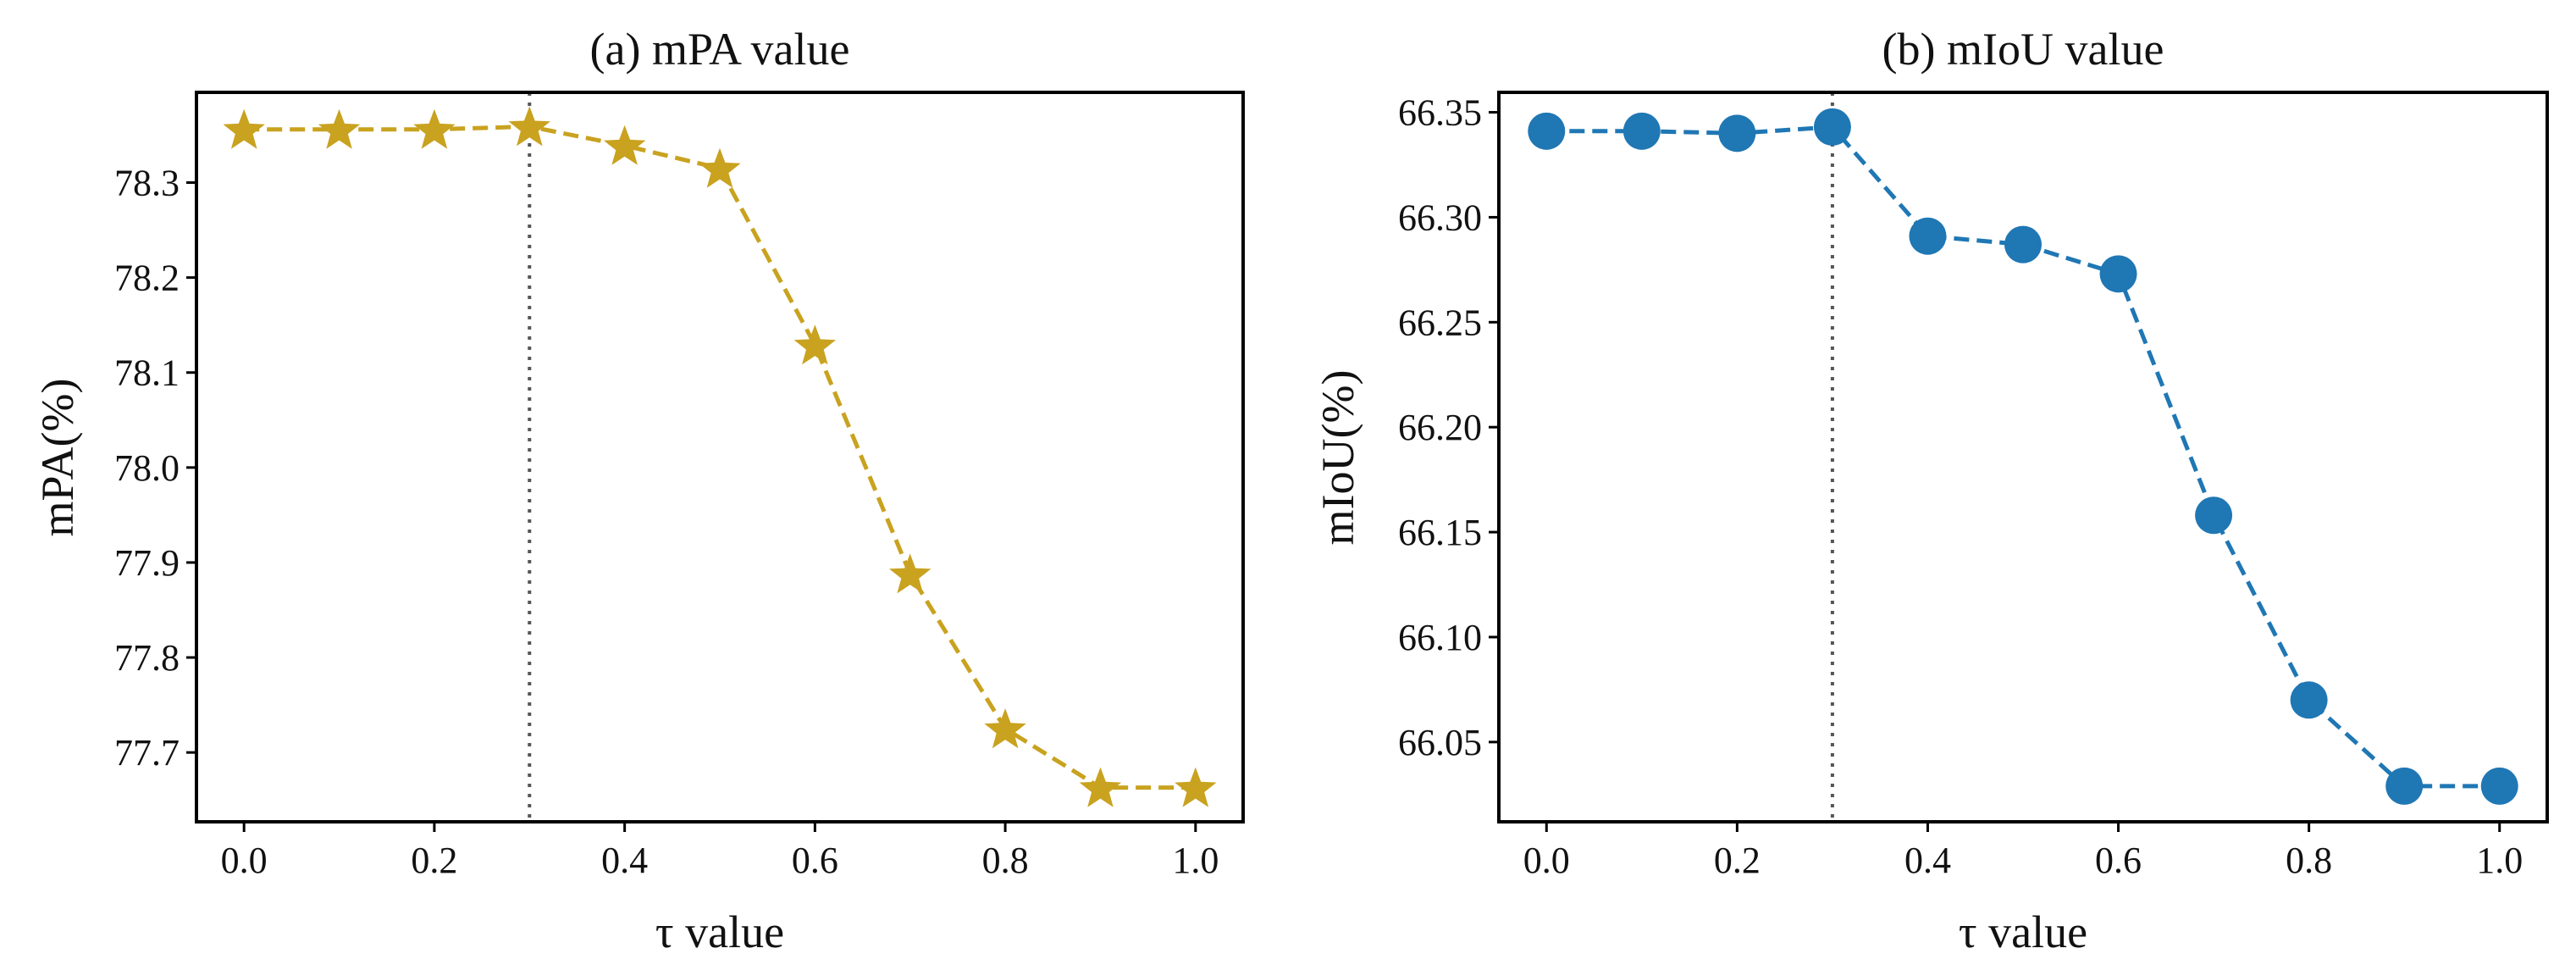 This screenshot has width=2576, height=976. What do you see at coordinates (2023, 49) in the screenshot?
I see `chart-title: (b) mIoU value` at bounding box center [2023, 49].